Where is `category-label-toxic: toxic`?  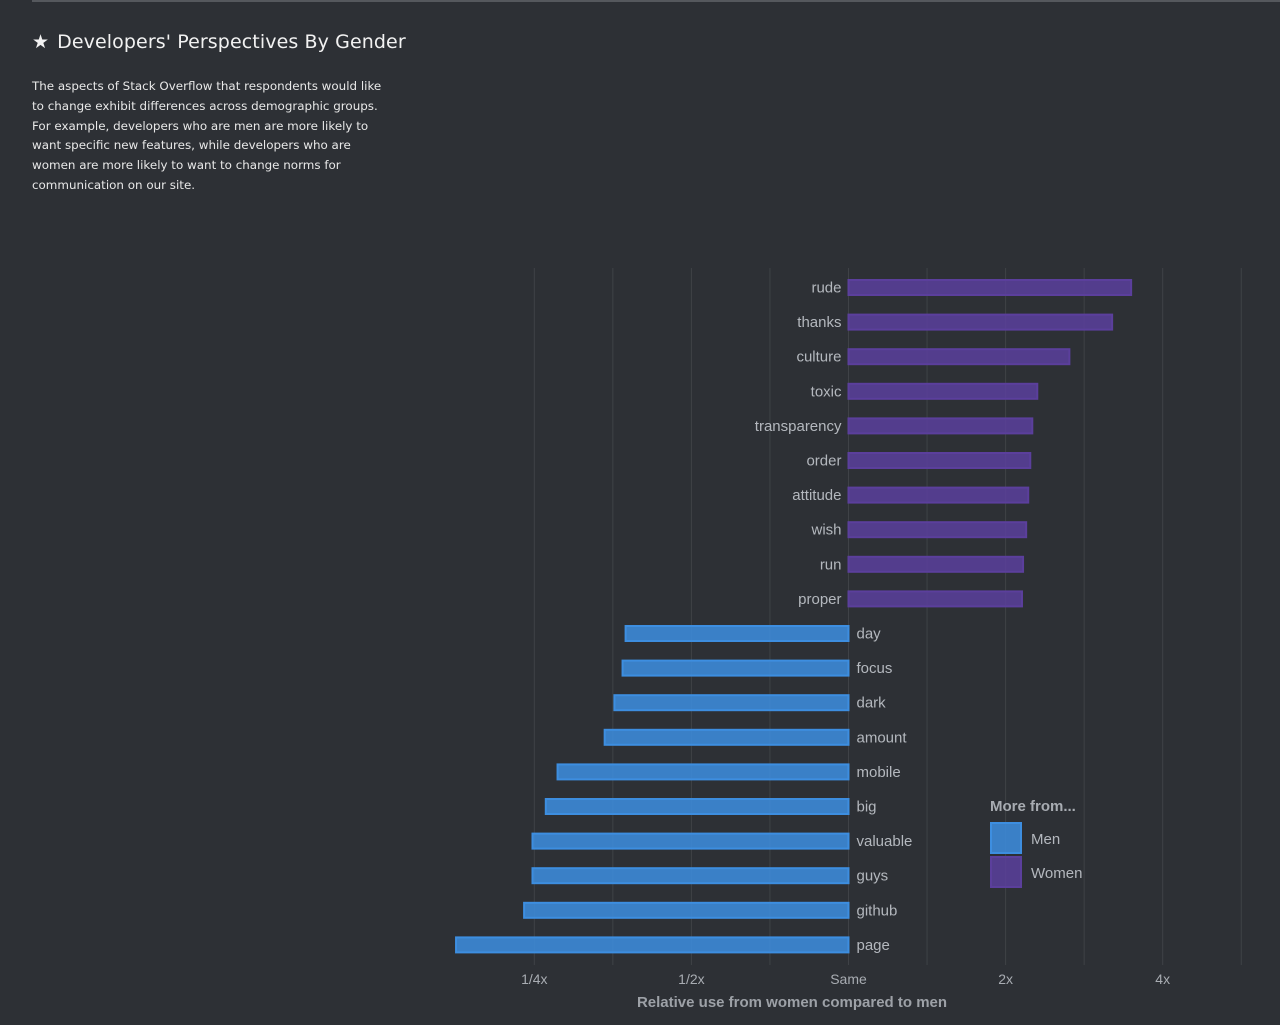
category-label-toxic: toxic is located at coordinates (826, 391).